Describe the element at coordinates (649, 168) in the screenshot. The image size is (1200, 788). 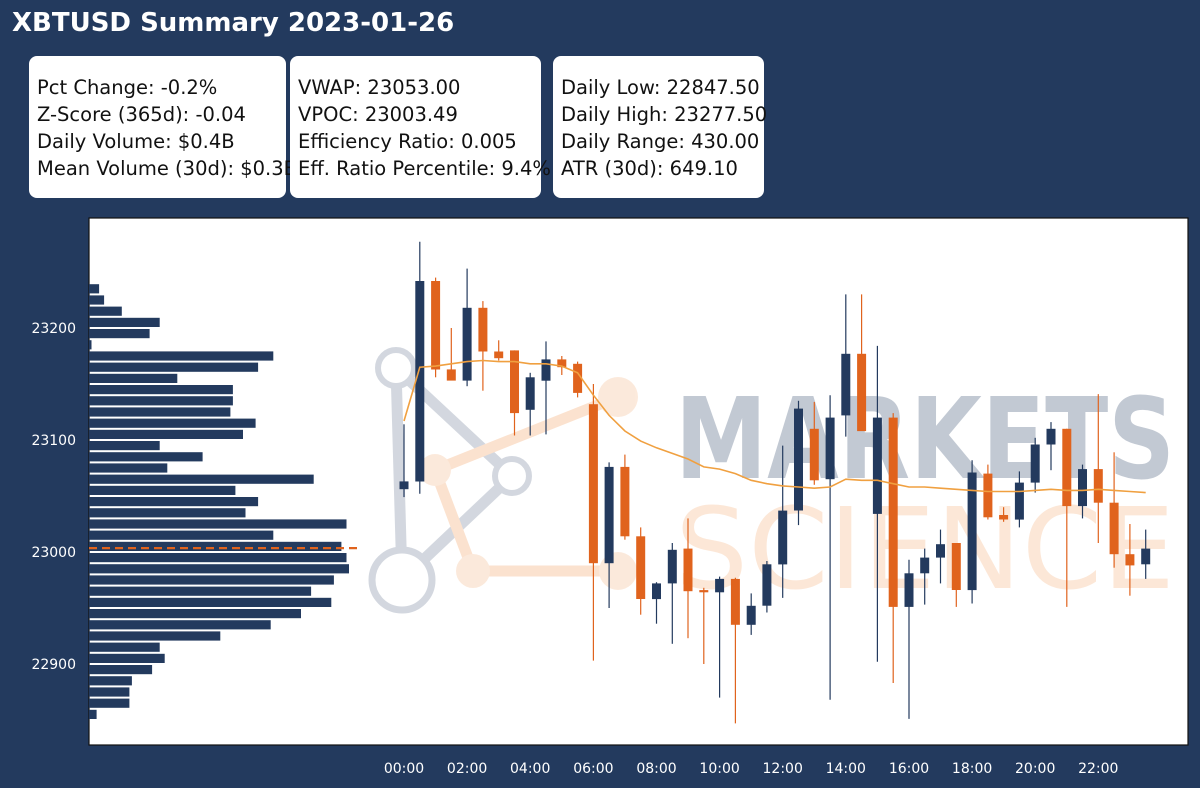
I see `atr-stat: ATR (30d): 649.10` at that location.